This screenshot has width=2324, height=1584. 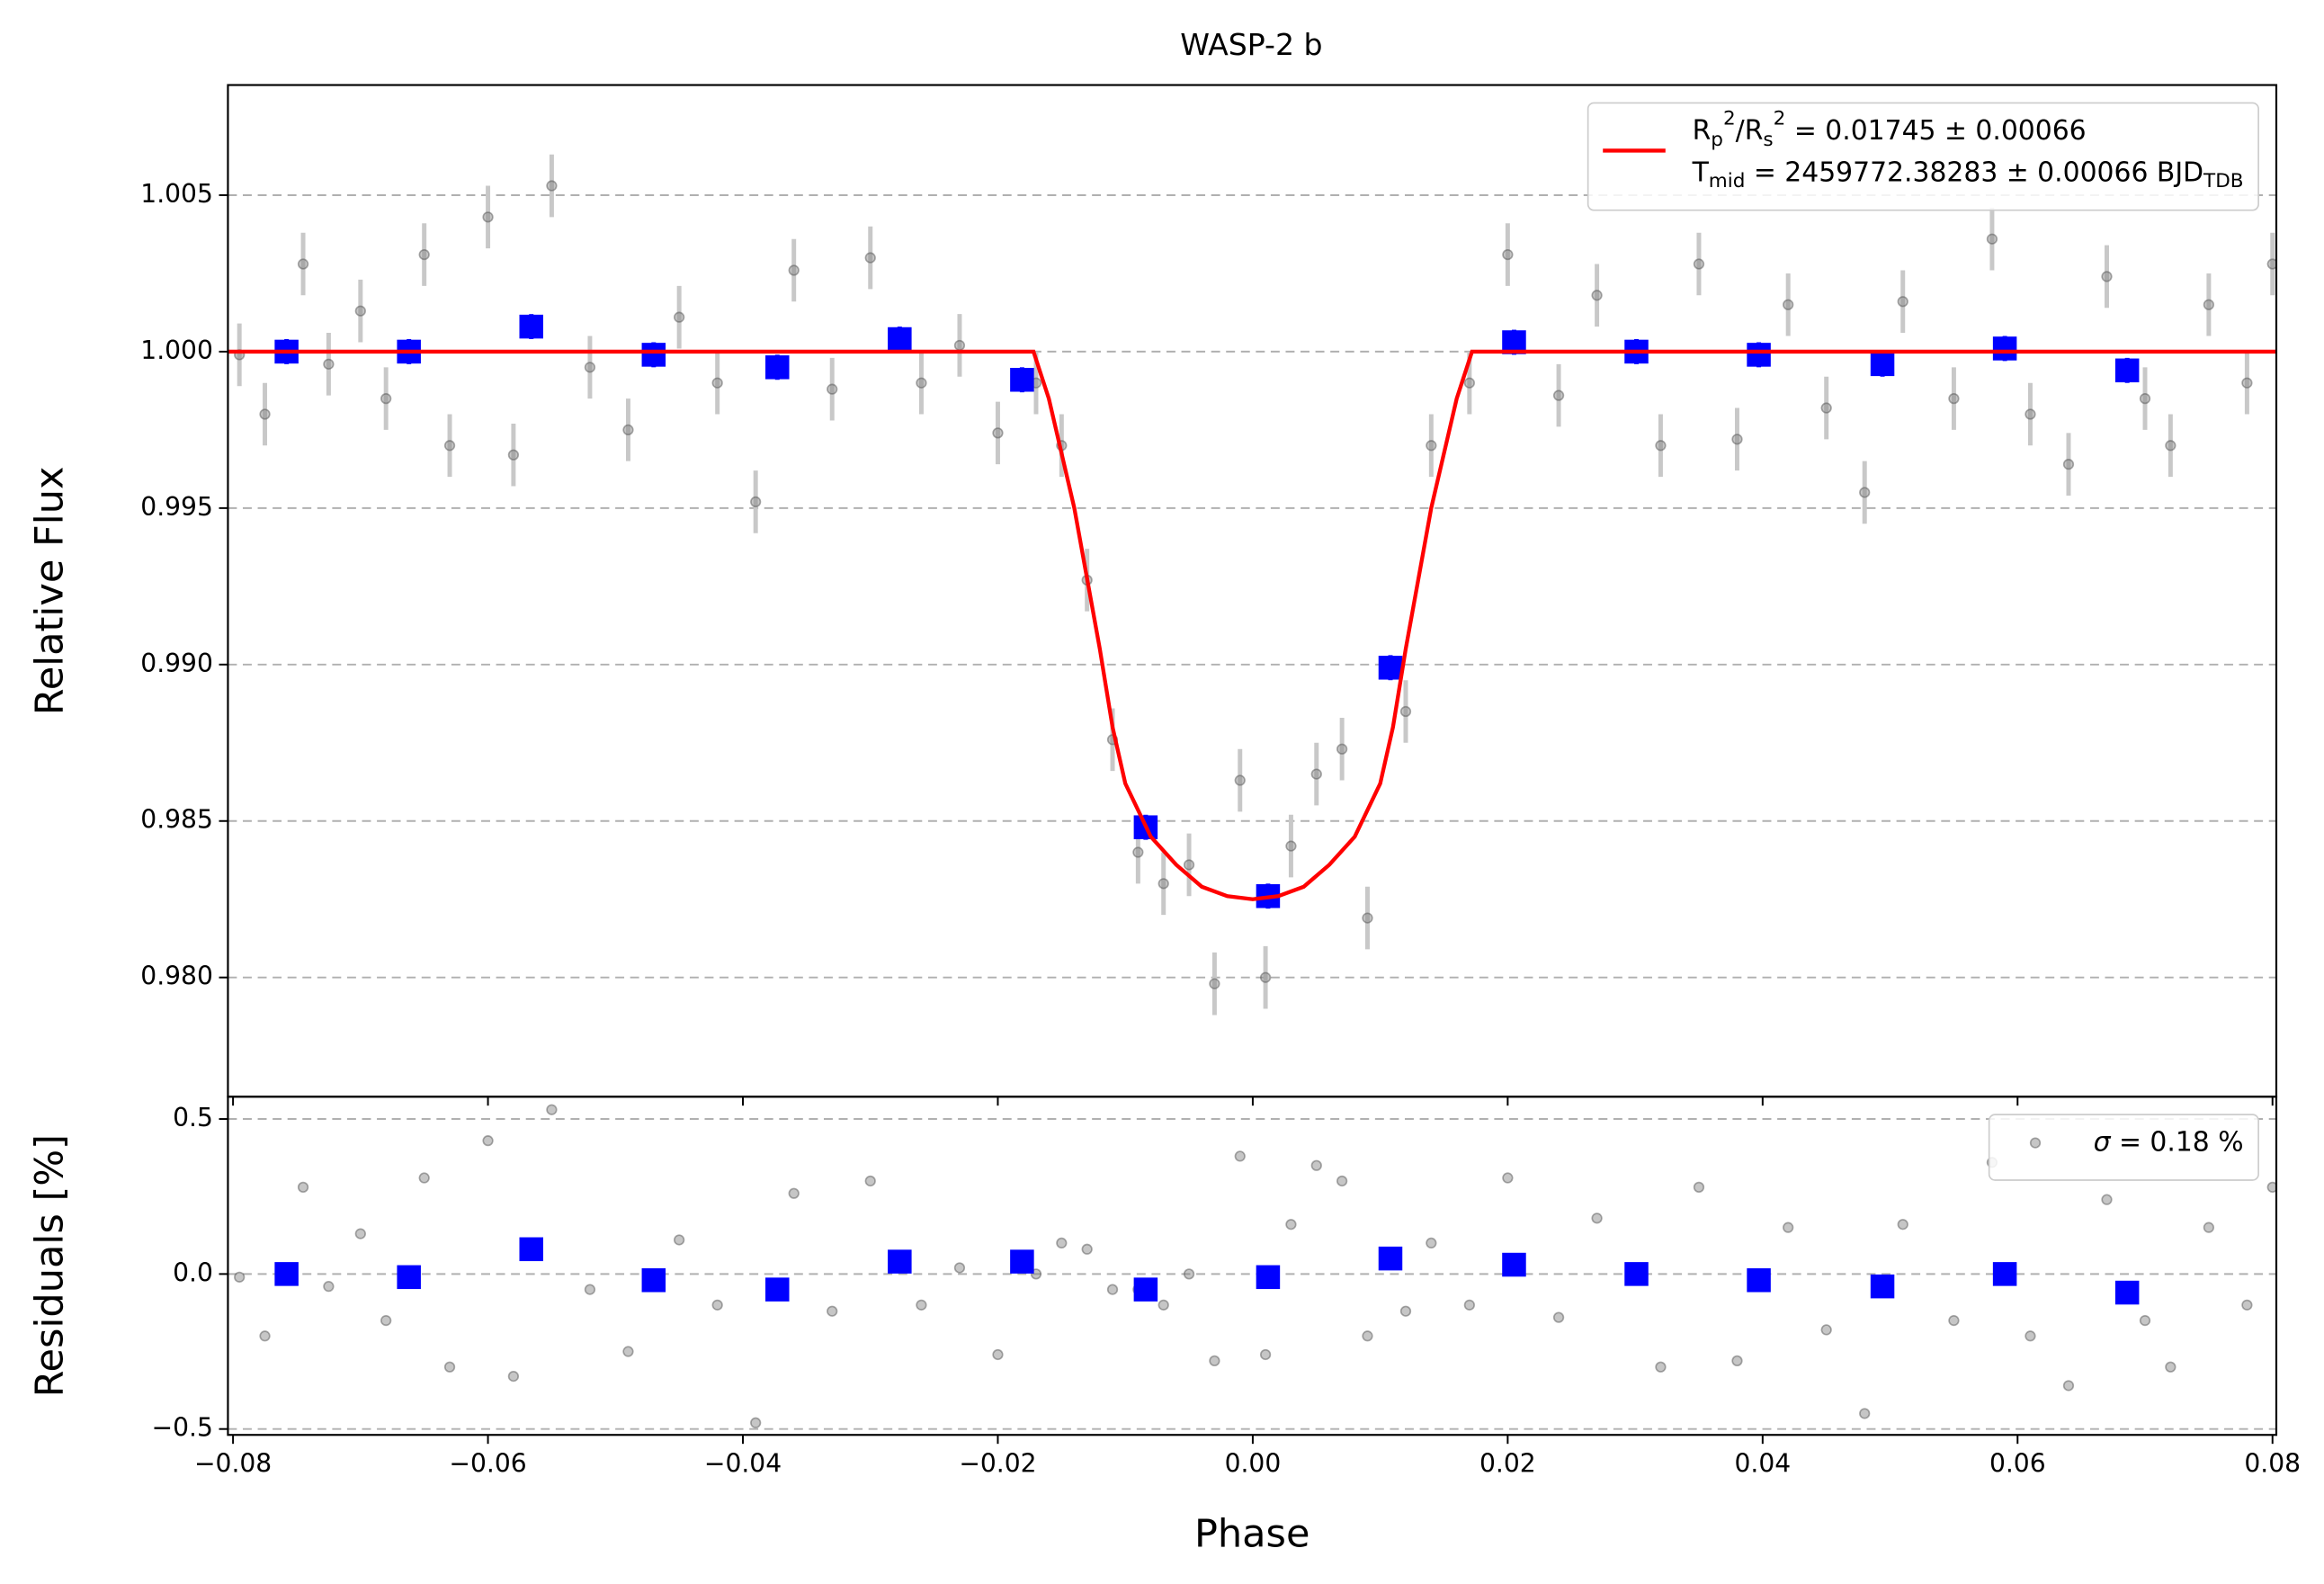 I want to click on legend-text-part: s, so click(x=1768, y=140).